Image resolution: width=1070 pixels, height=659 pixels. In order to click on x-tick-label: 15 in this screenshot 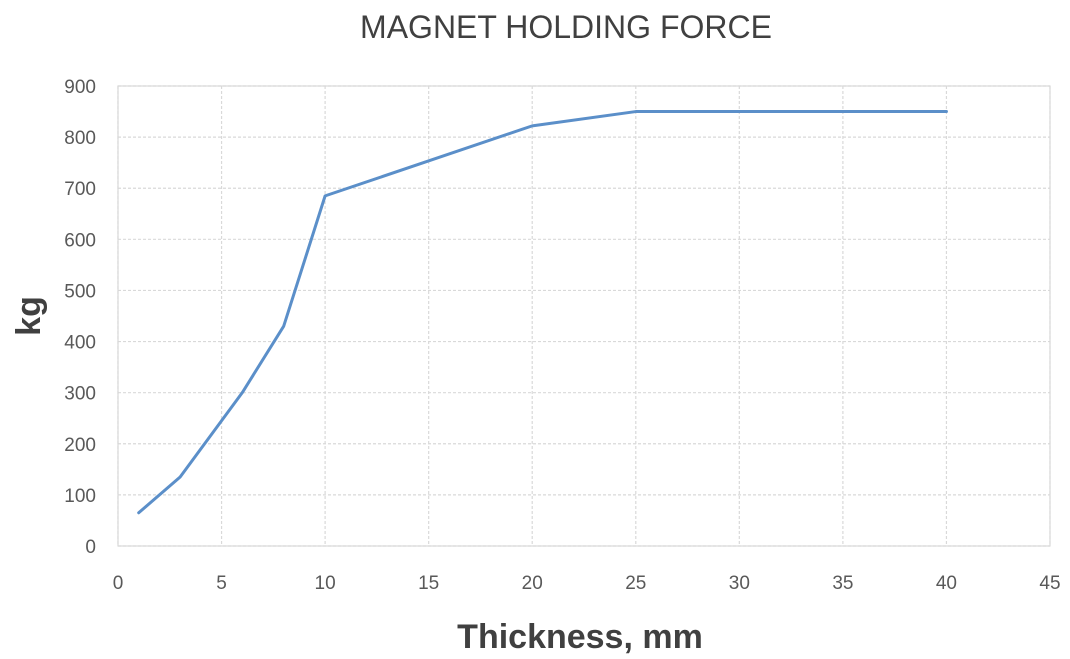, I will do `click(428, 583)`.